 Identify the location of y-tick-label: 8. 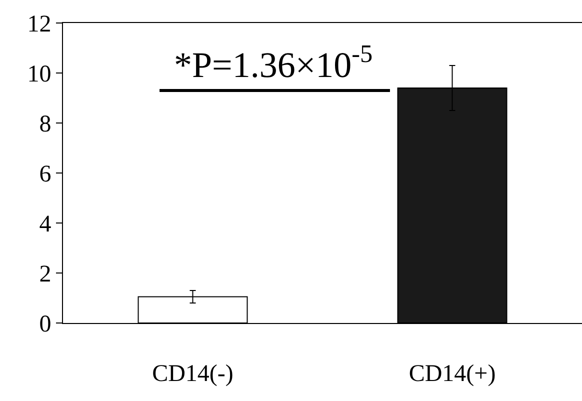
(45, 124).